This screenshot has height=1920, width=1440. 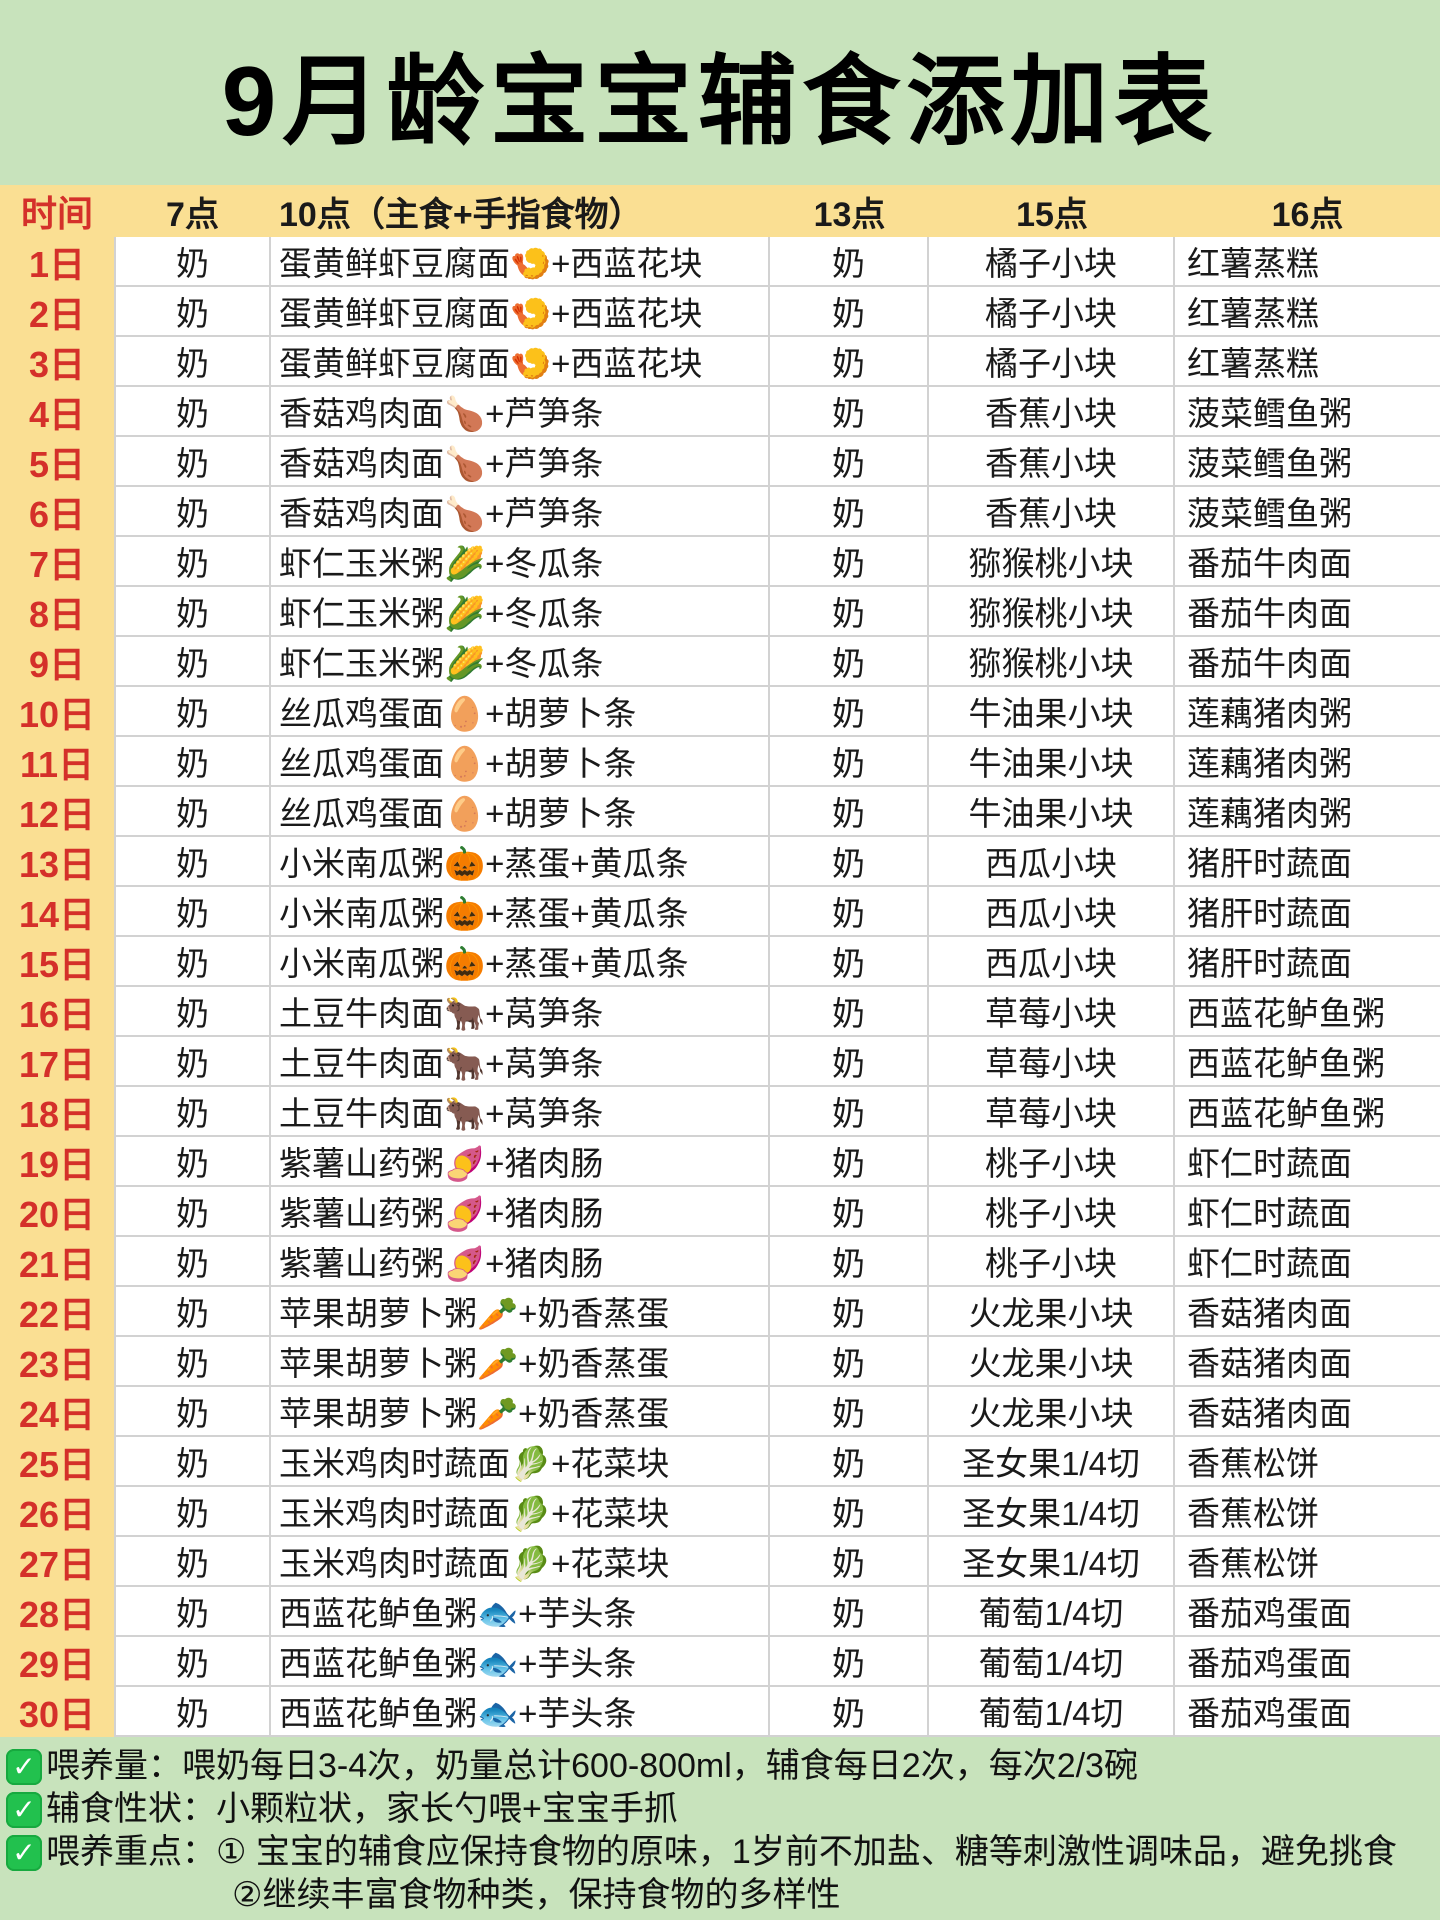 What do you see at coordinates (720, 662) in the screenshot?
I see `table-row: 9日奶虾仁玉米粥🌽+冬瓜条奶猕猴桃小块 番茄牛肉面` at bounding box center [720, 662].